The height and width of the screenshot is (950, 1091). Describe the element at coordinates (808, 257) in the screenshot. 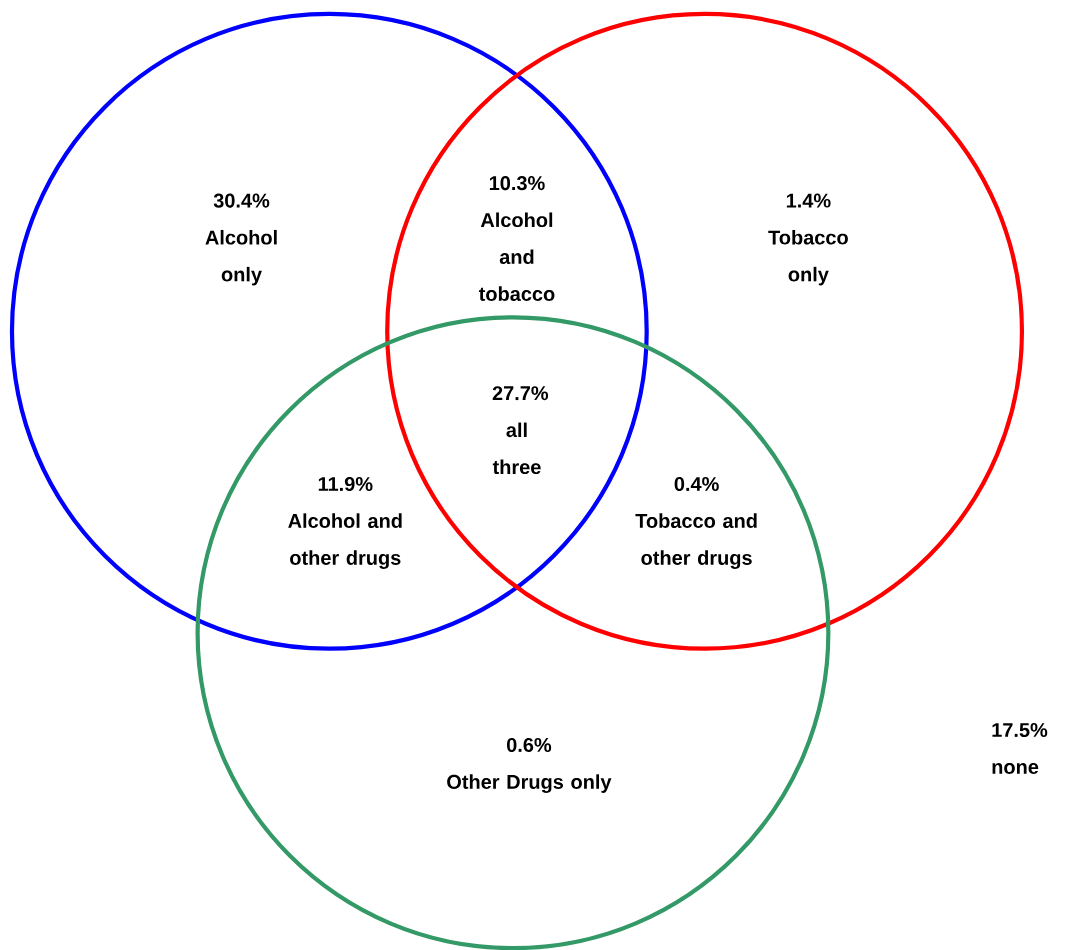

I see `category-label: Tobacco only` at that location.